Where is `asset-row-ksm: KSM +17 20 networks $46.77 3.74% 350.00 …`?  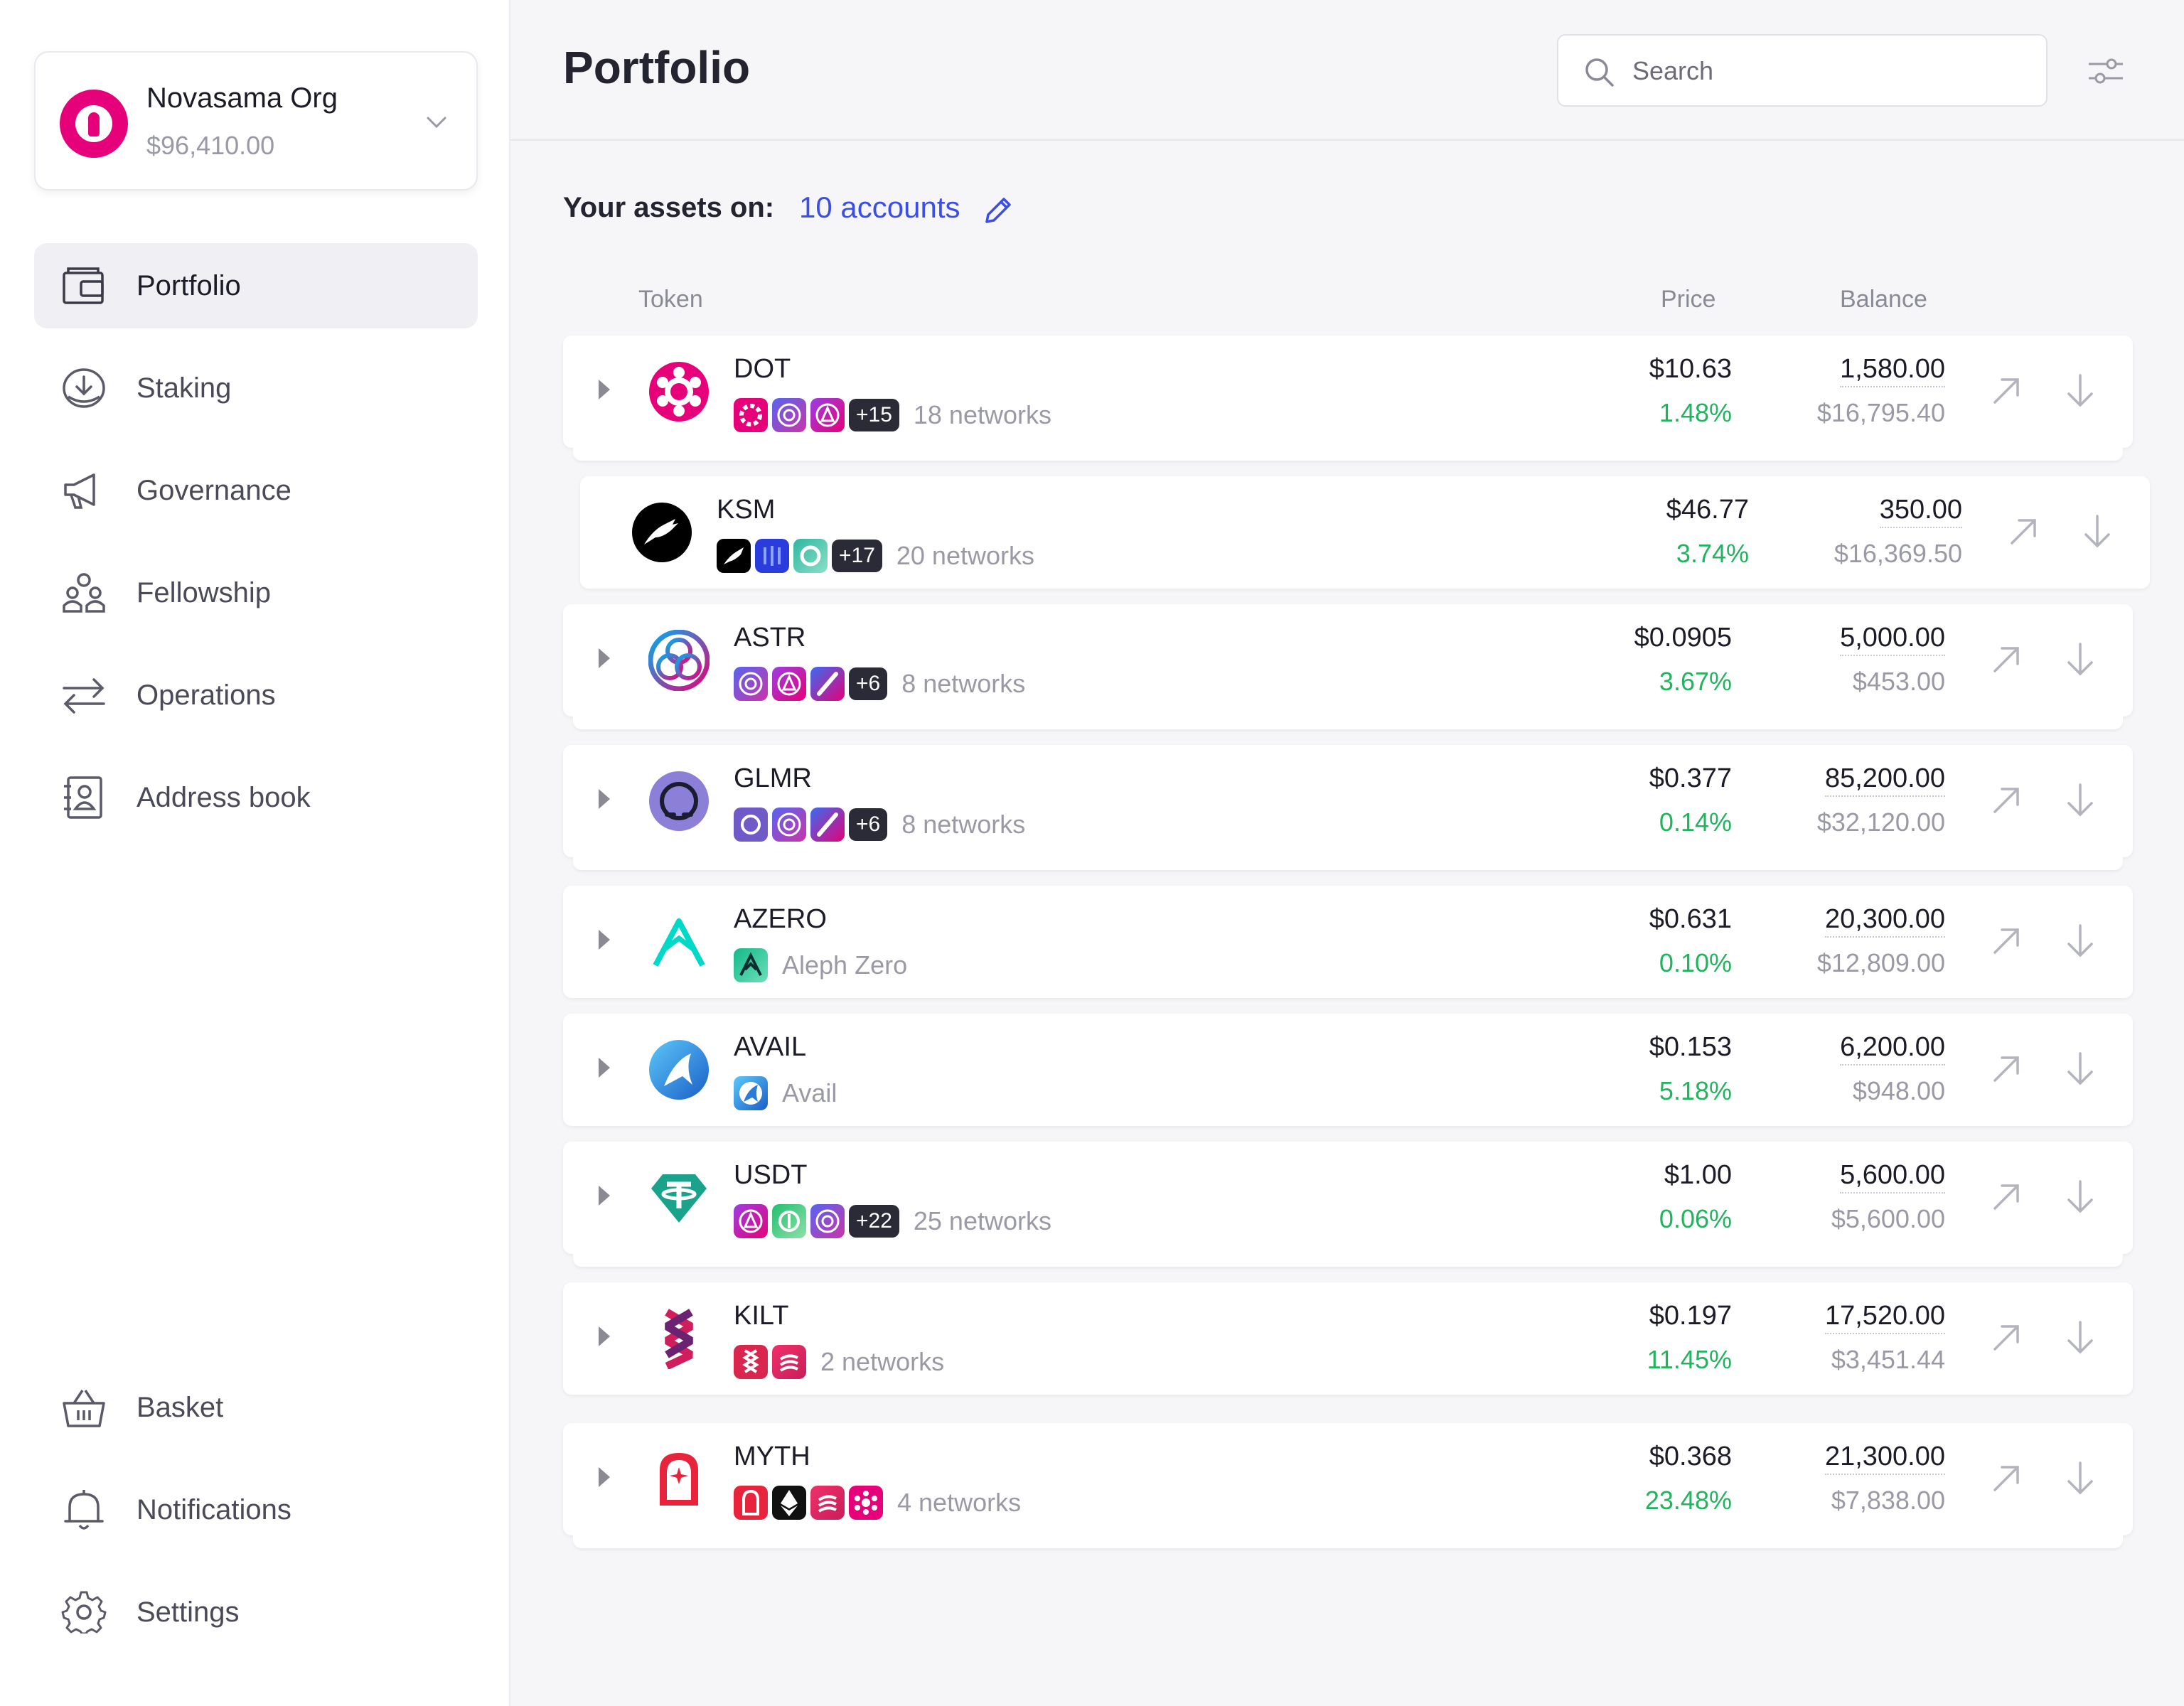
asset-row-ksm: KSM +17 20 networks $46.77 3.74% 350.00 … is located at coordinates (1365, 532).